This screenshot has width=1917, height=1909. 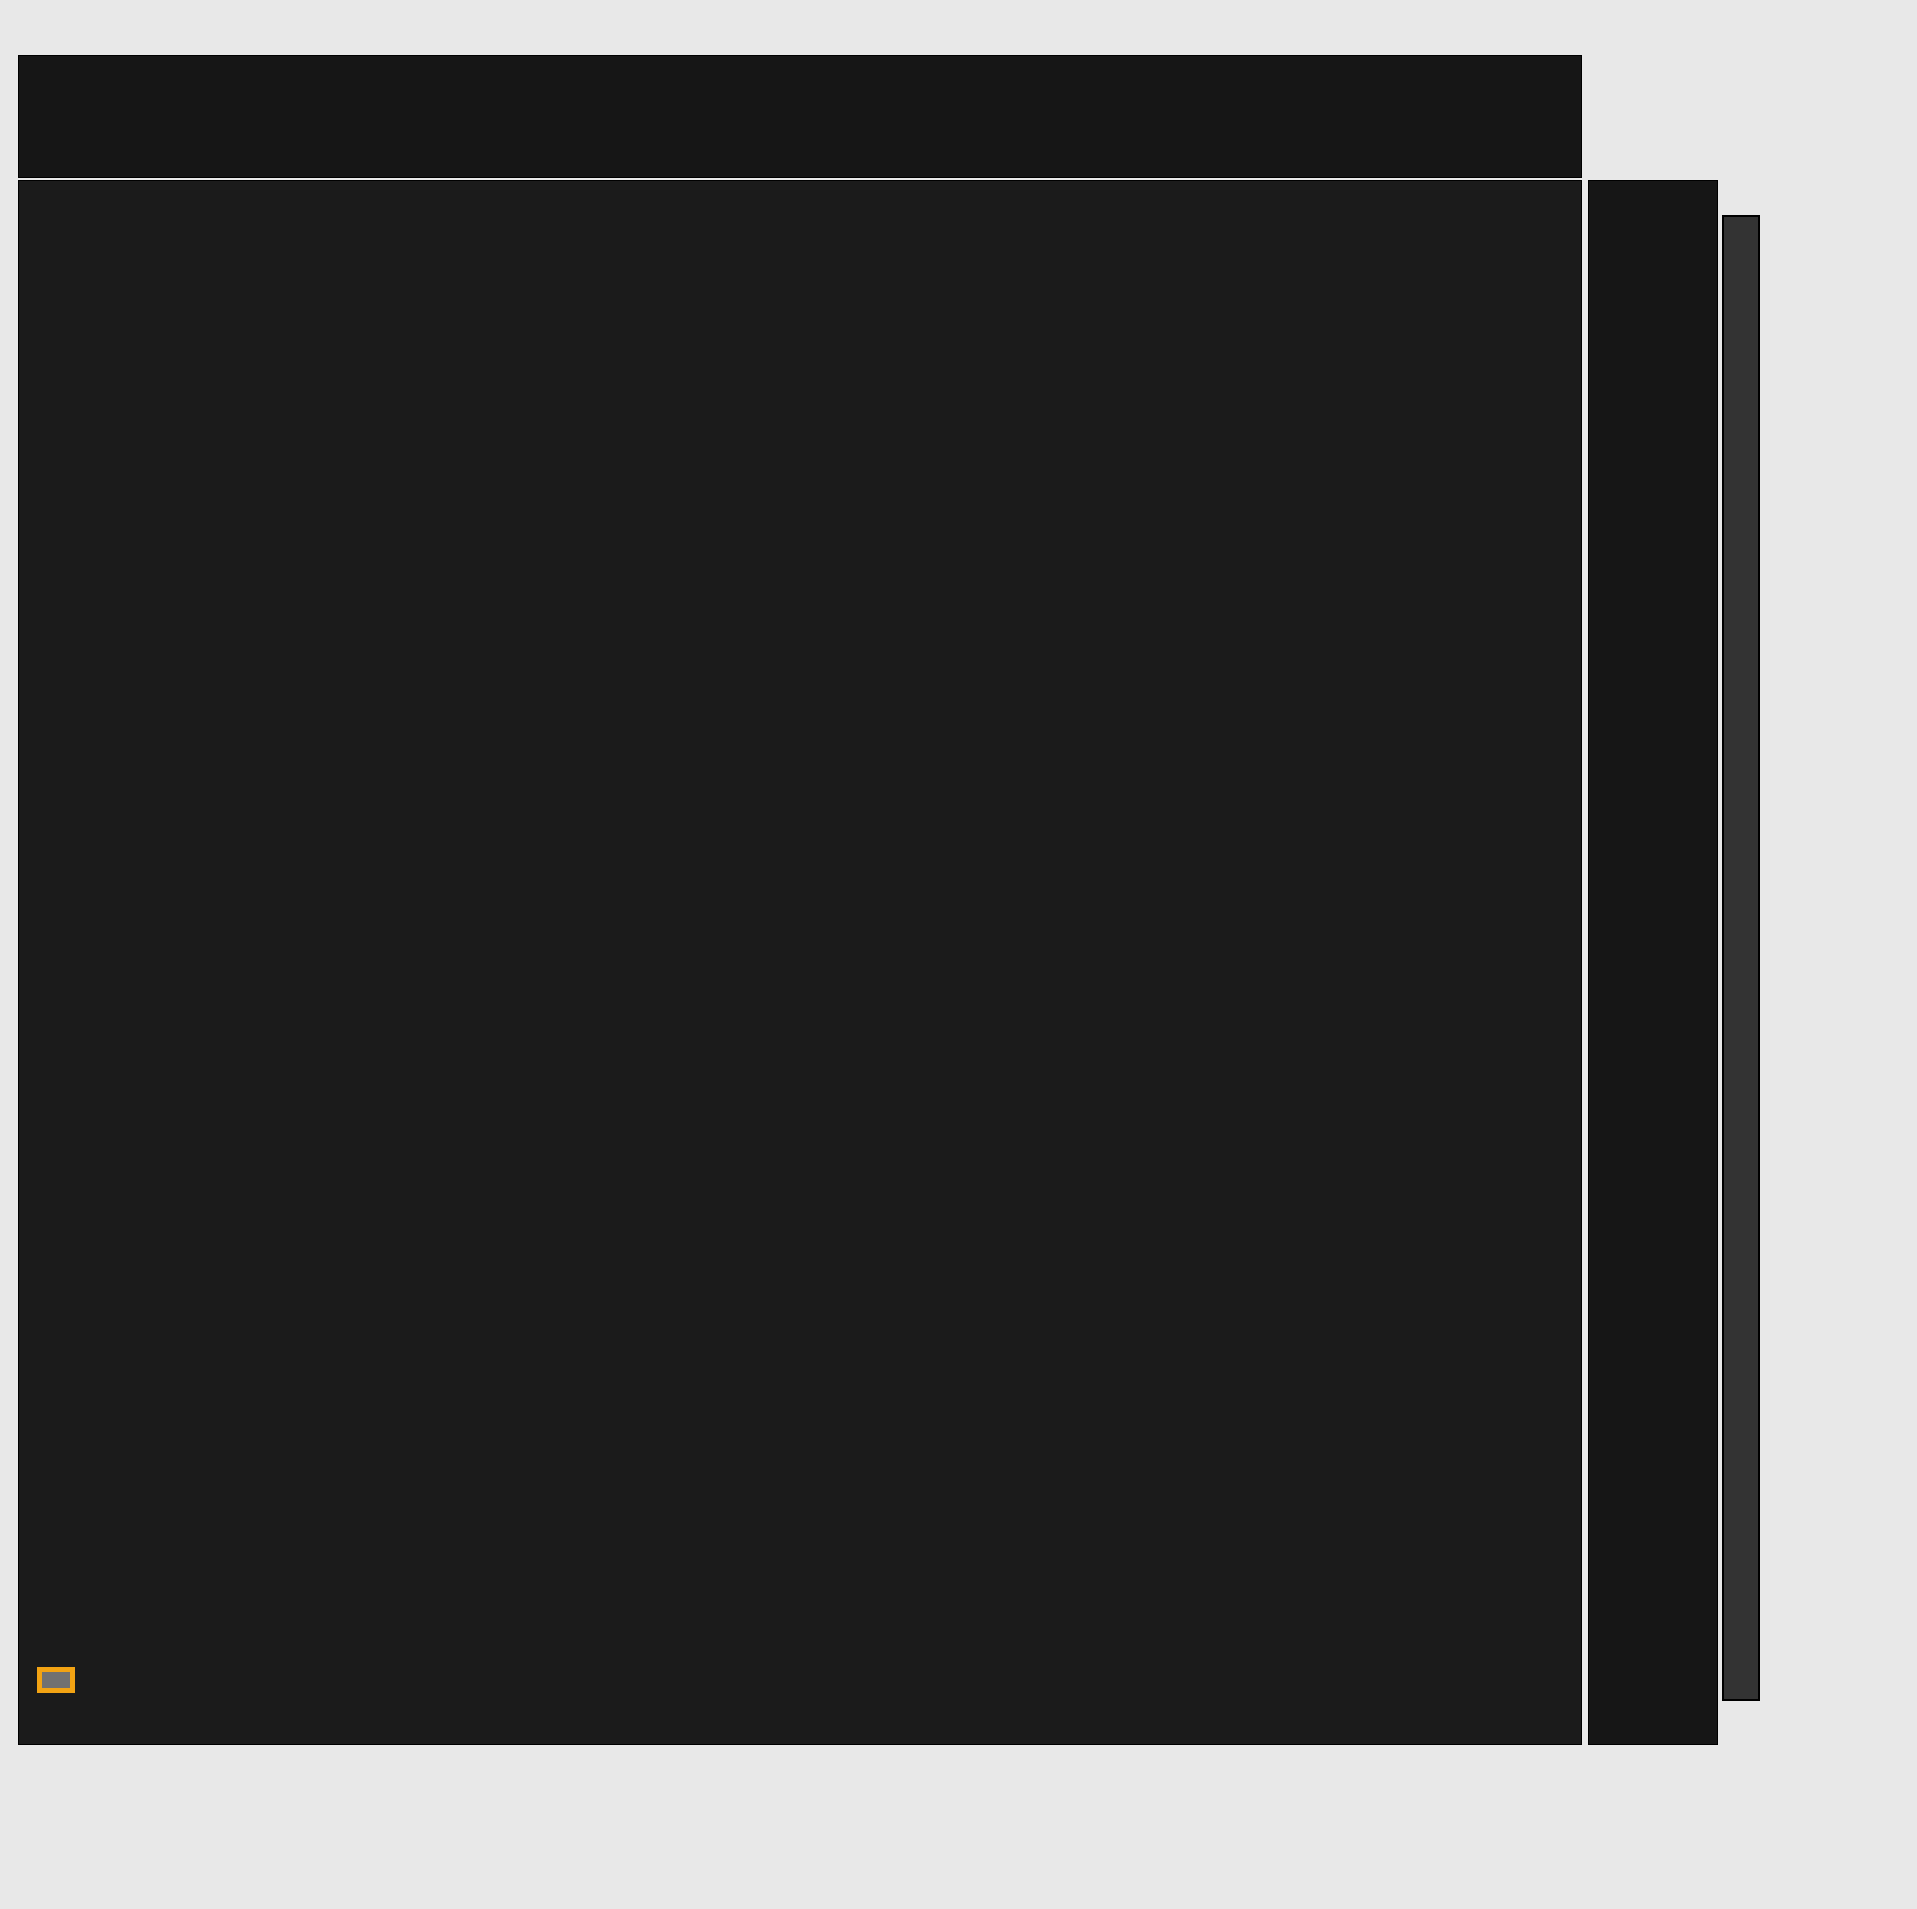 I want to click on right-cross-section-plot, so click(x=1653, y=963).